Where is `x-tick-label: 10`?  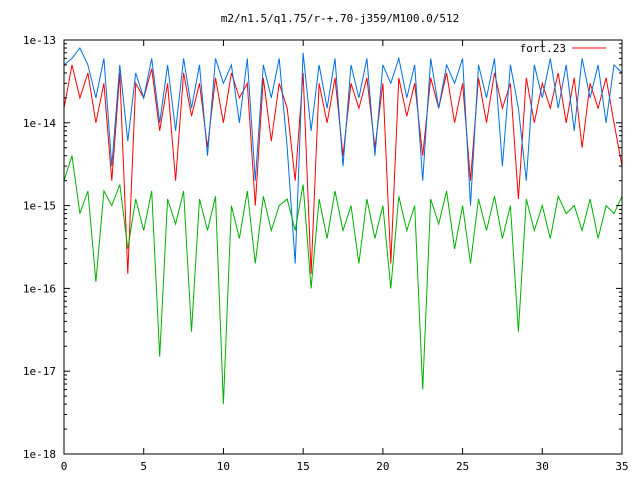 x-tick-label: 10 is located at coordinates (223, 466).